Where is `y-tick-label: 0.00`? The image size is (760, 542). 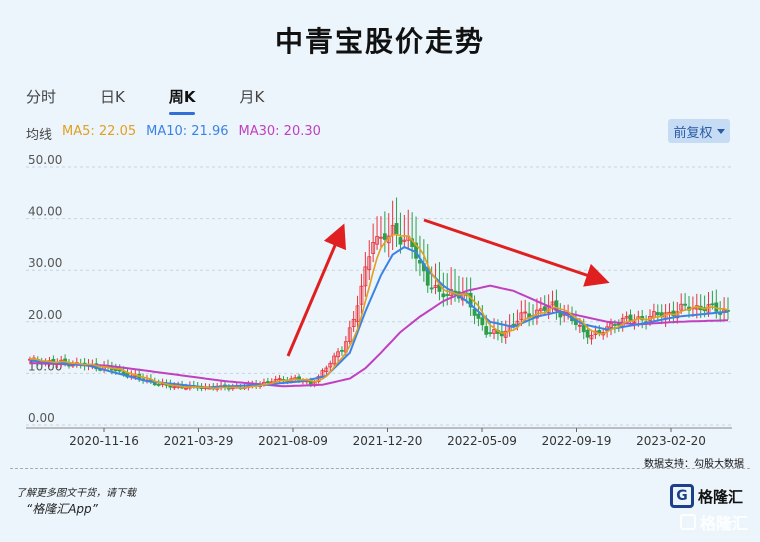
y-tick-label: 0.00 is located at coordinates (41, 418).